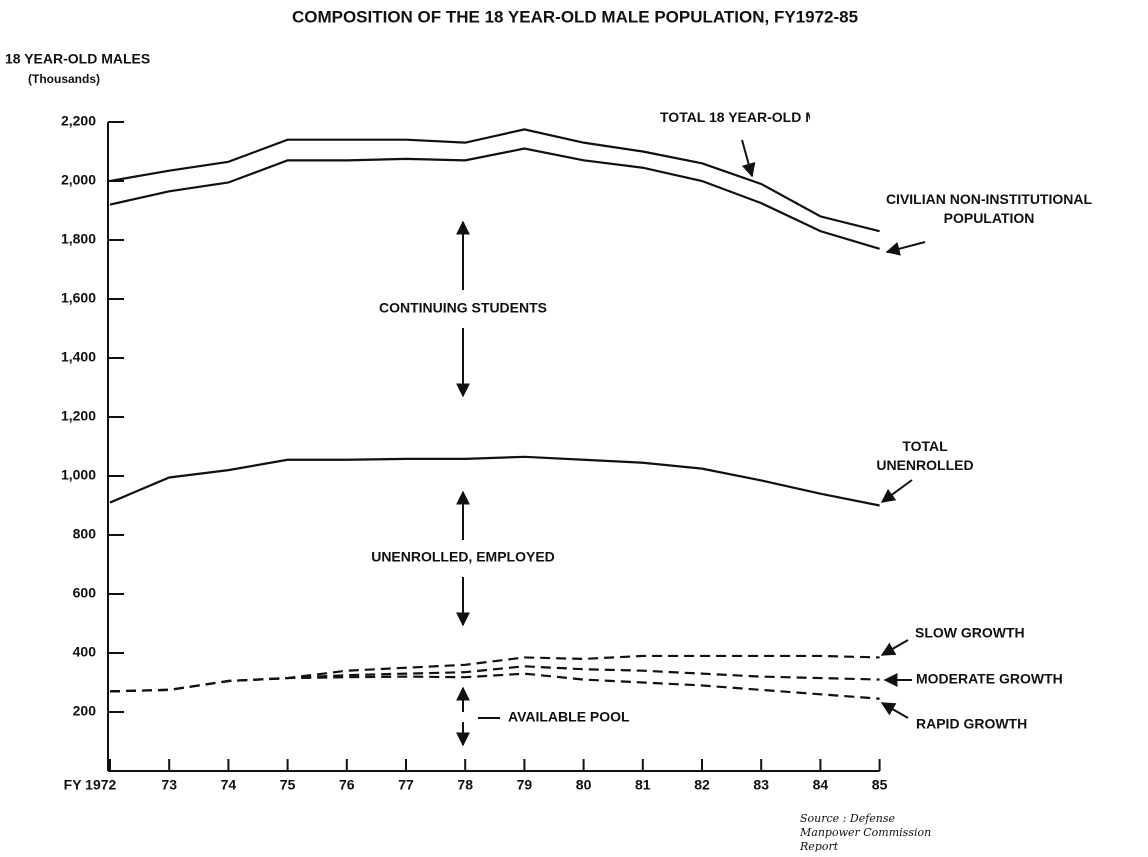  What do you see at coordinates (169, 785) in the screenshot?
I see `x-tick-label: 73` at bounding box center [169, 785].